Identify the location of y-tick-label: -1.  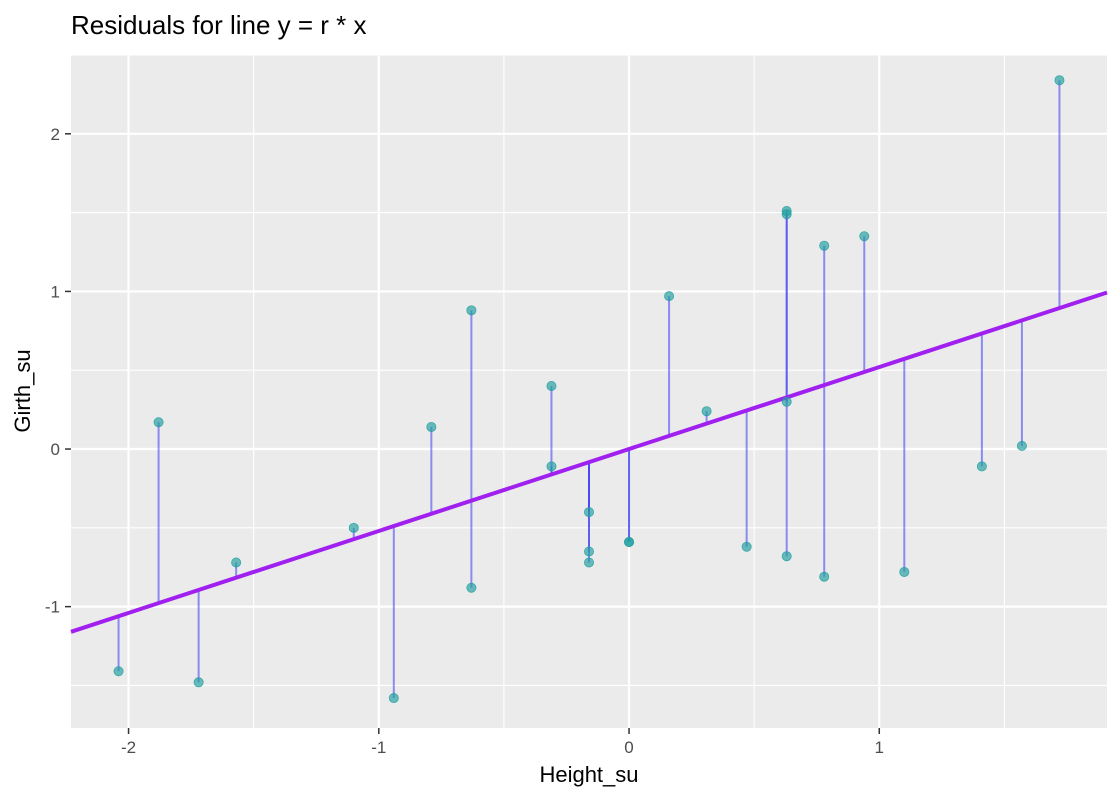
(52, 607).